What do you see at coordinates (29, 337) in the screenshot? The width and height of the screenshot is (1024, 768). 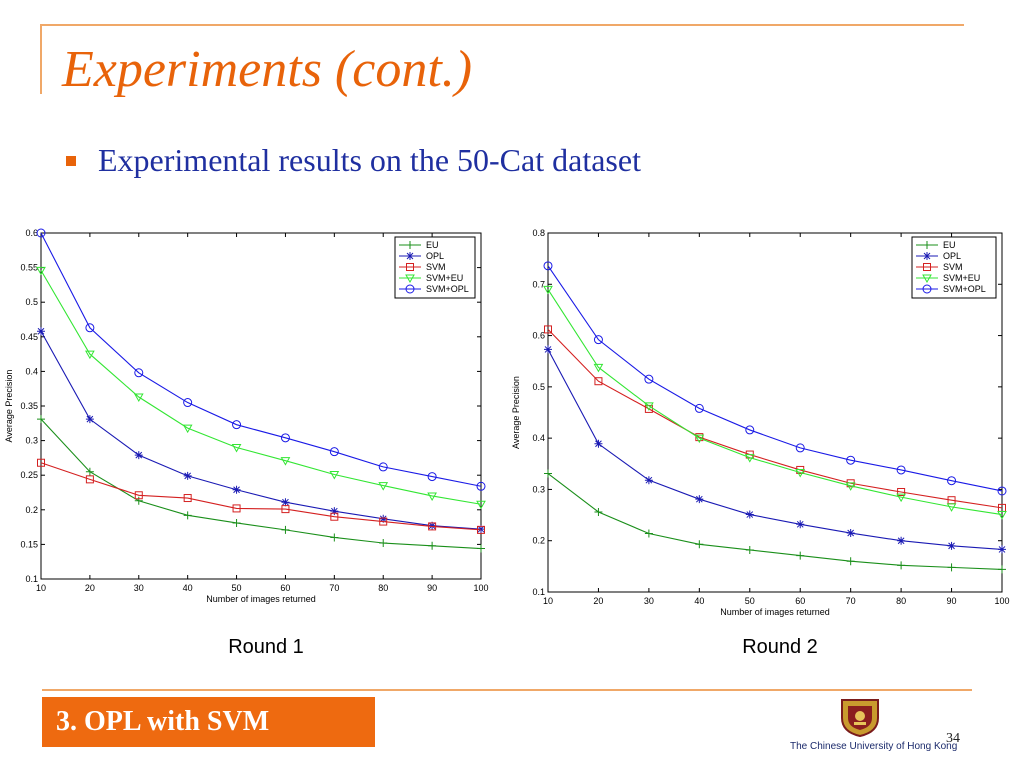 I see `y-tick-label: 0.45` at bounding box center [29, 337].